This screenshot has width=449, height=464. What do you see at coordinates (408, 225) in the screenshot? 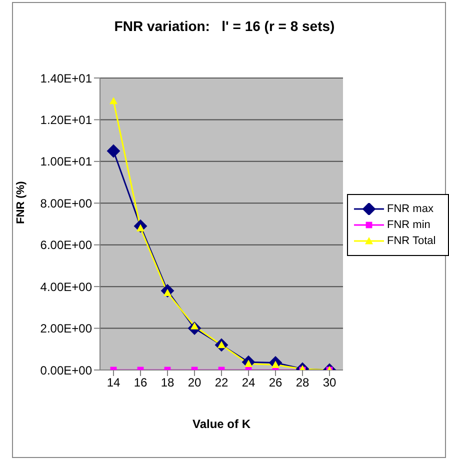
I see `legend-label: FNR min` at bounding box center [408, 225].